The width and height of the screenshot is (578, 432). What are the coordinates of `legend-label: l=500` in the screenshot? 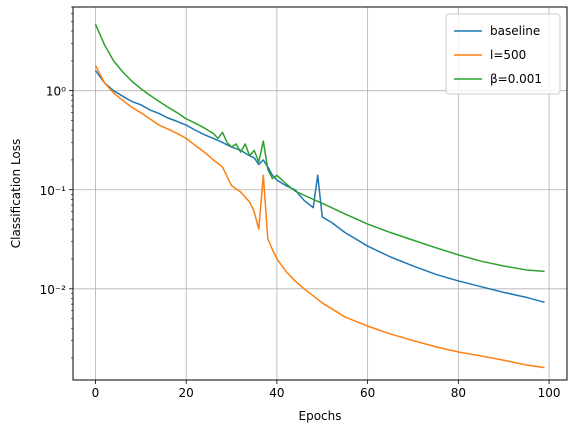 It's located at (508, 55).